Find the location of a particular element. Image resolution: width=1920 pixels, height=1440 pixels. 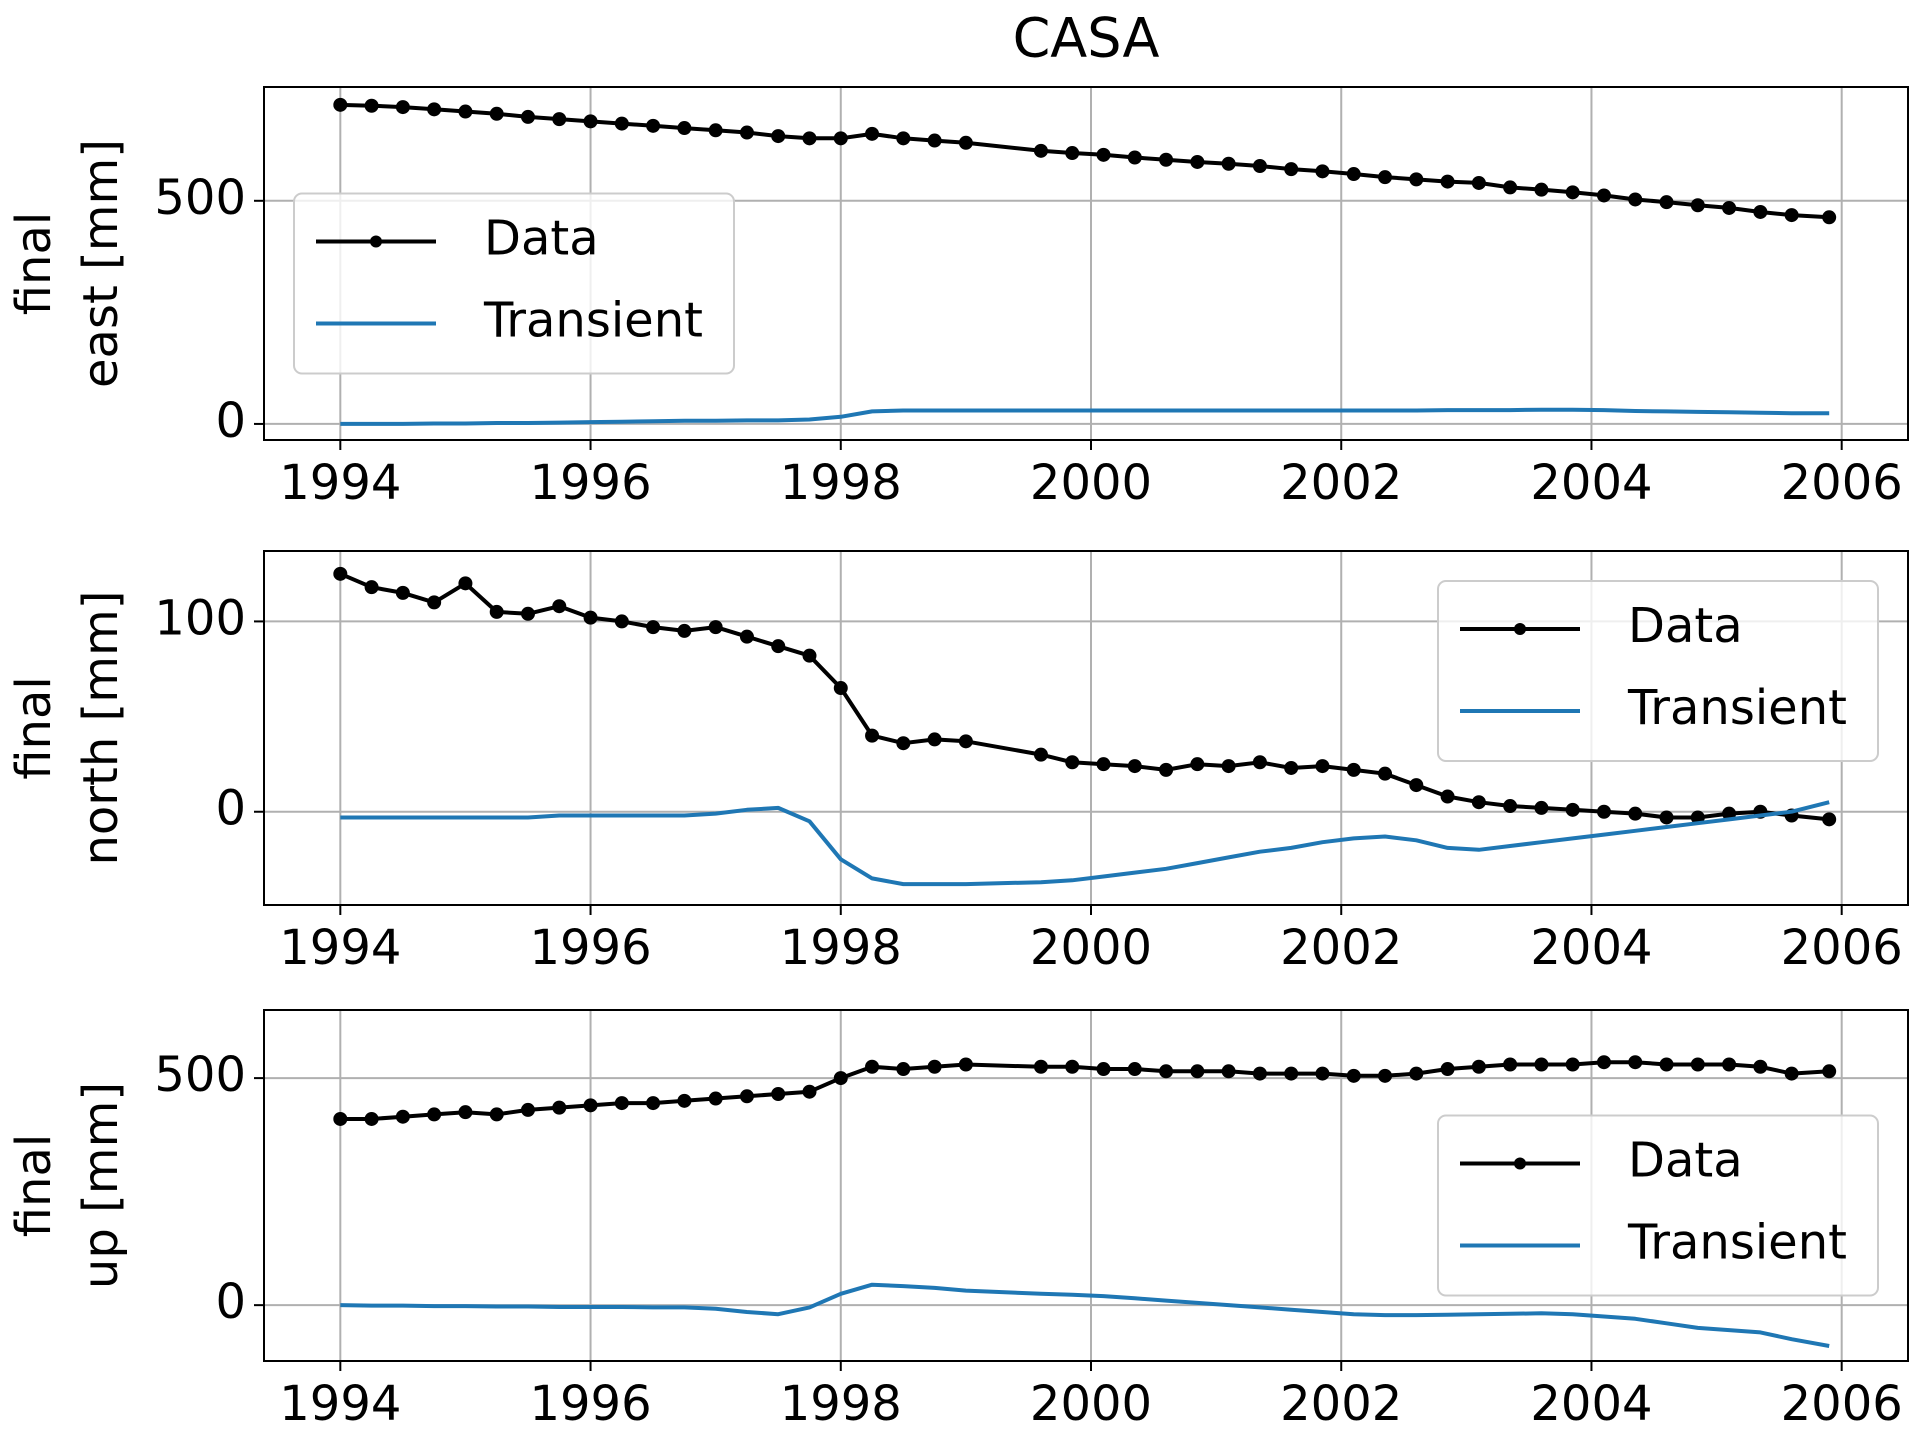

x-tick-label: 2002 is located at coordinates (1341, 948).